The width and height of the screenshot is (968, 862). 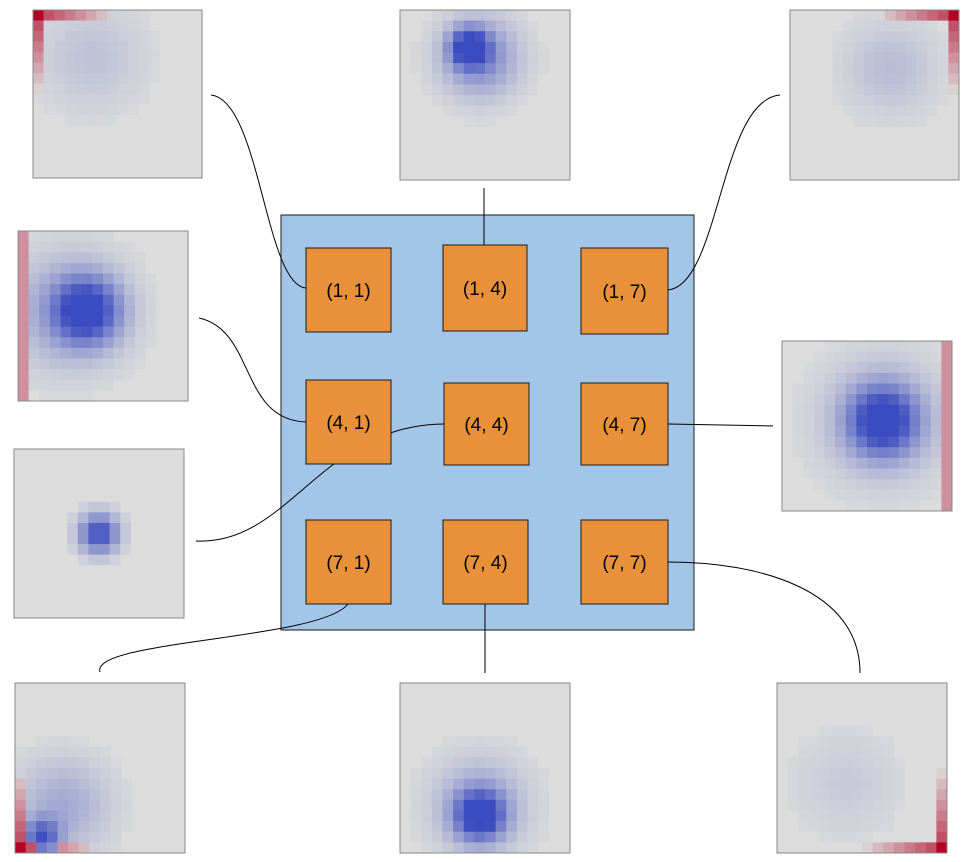 What do you see at coordinates (348, 422) in the screenshot?
I see `cell-box` at bounding box center [348, 422].